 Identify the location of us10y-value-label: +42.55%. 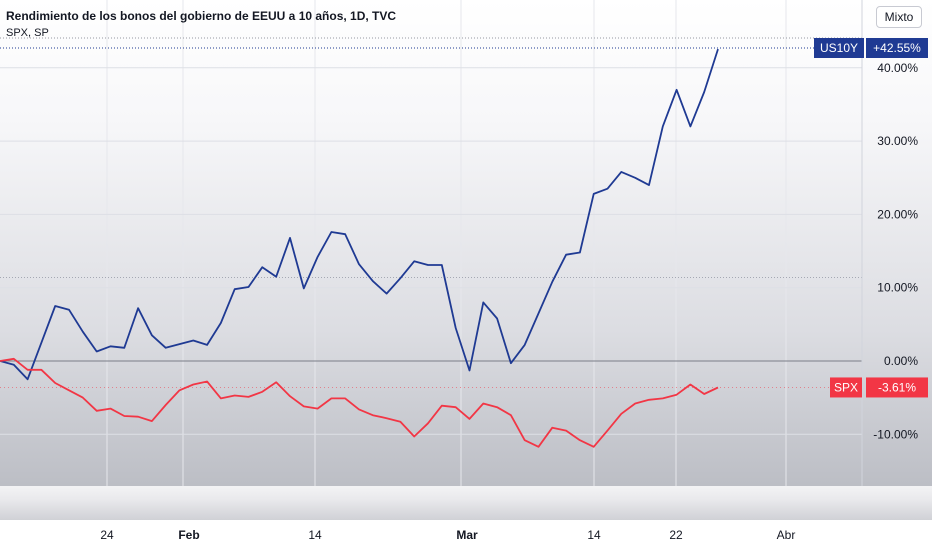
(897, 48).